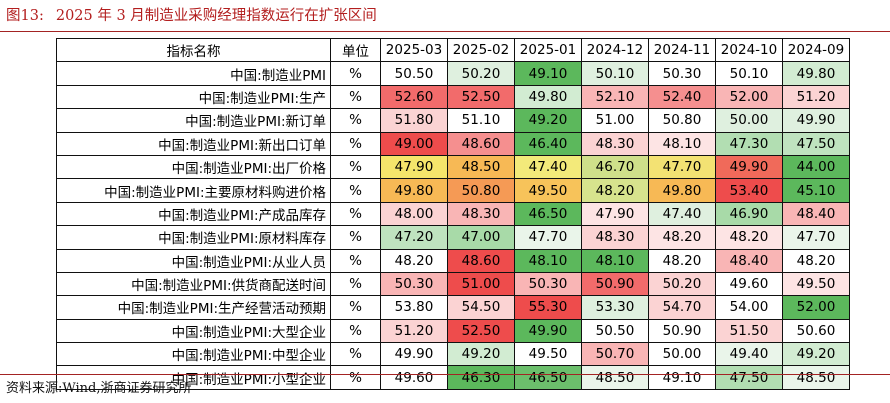 The image size is (890, 403). Describe the element at coordinates (193, 73) in the screenshot. I see `indicator-name: 中国:制造业PMI` at that location.